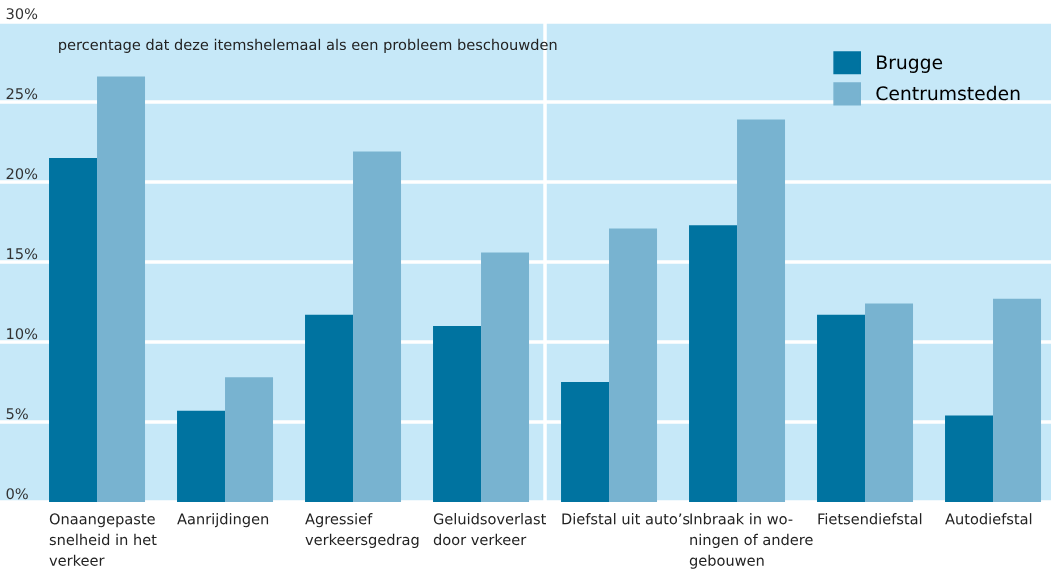 The width and height of the screenshot is (1051, 577). What do you see at coordinates (17, 414) in the screenshot?
I see `y-tick-label: 5%` at bounding box center [17, 414].